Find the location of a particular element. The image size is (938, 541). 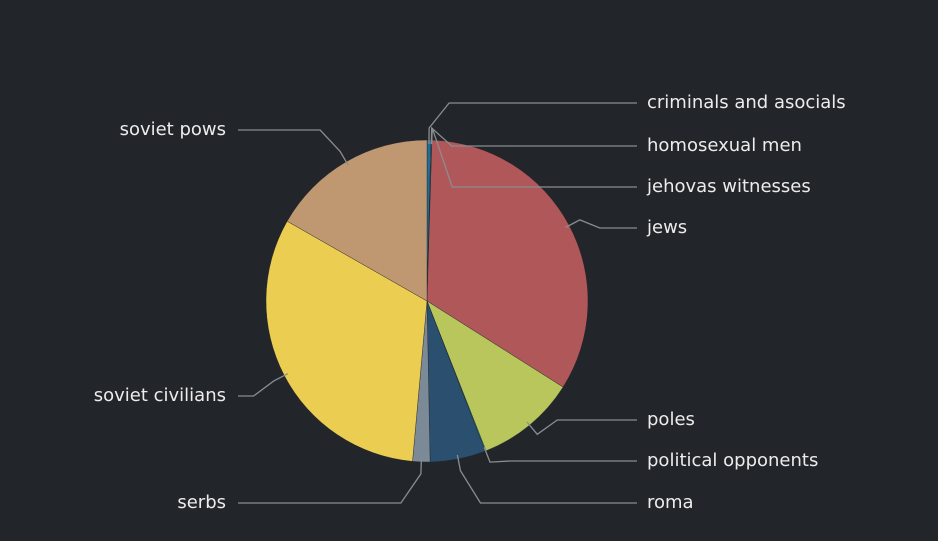

slice-label: jews is located at coordinates (666, 227).